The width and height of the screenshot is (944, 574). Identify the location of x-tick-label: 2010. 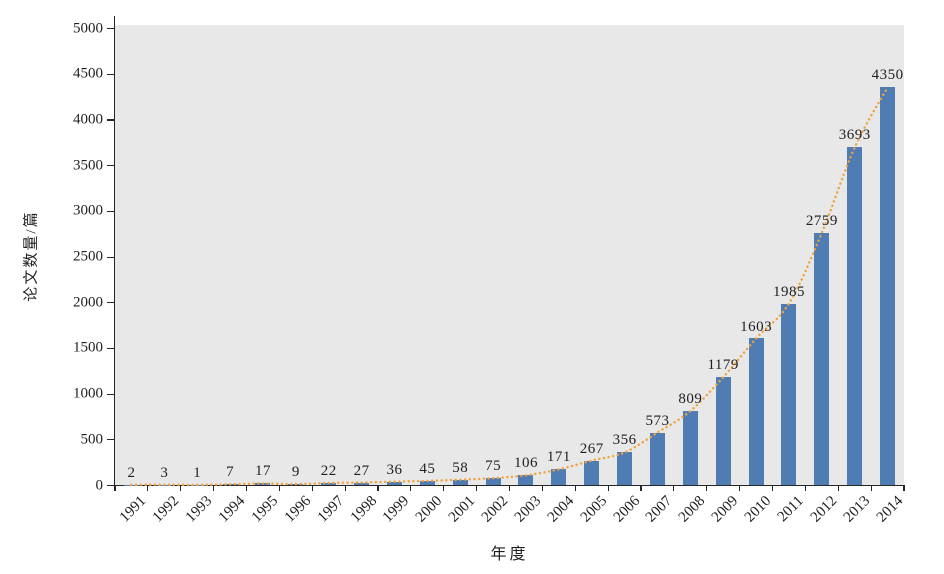
(758, 509).